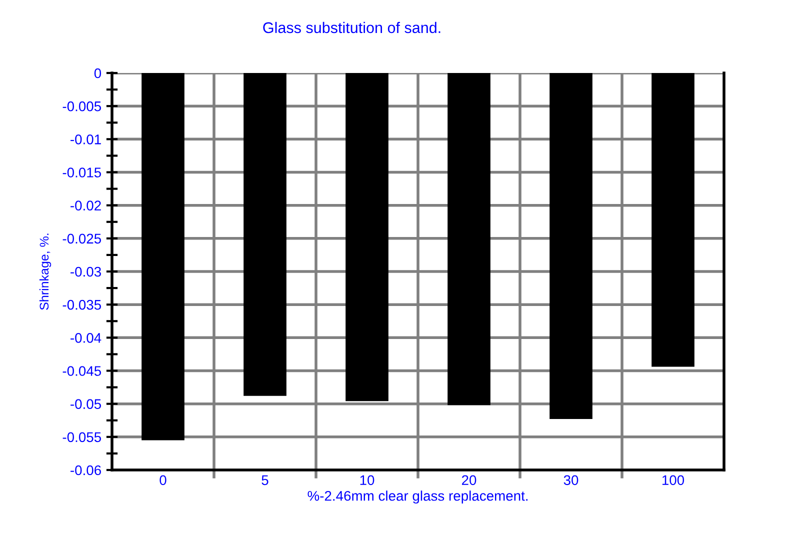  I want to click on y-tick-label: -0.05, so click(86, 404).